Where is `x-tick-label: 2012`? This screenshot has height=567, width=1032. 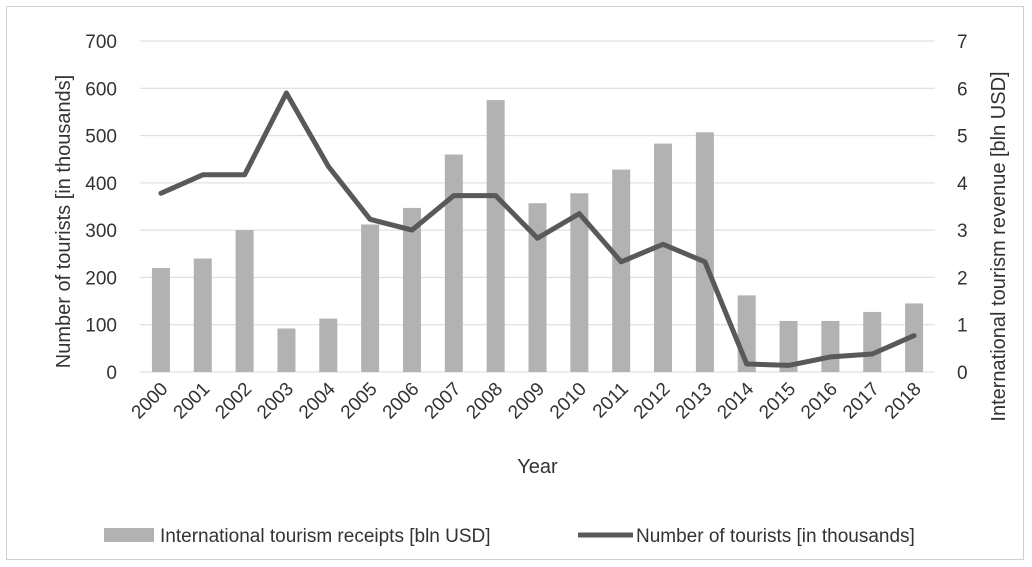 x-tick-label: 2012 is located at coordinates (652, 401).